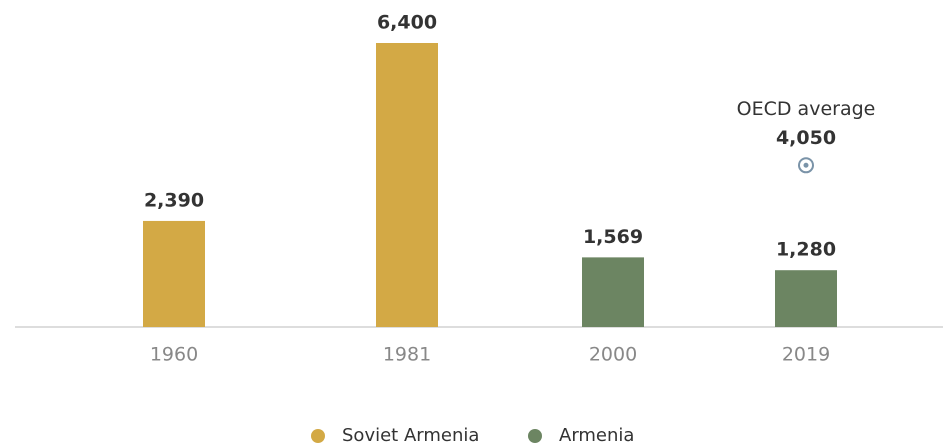 The image size is (943, 446). I want to click on value-label: 1,280, so click(806, 250).